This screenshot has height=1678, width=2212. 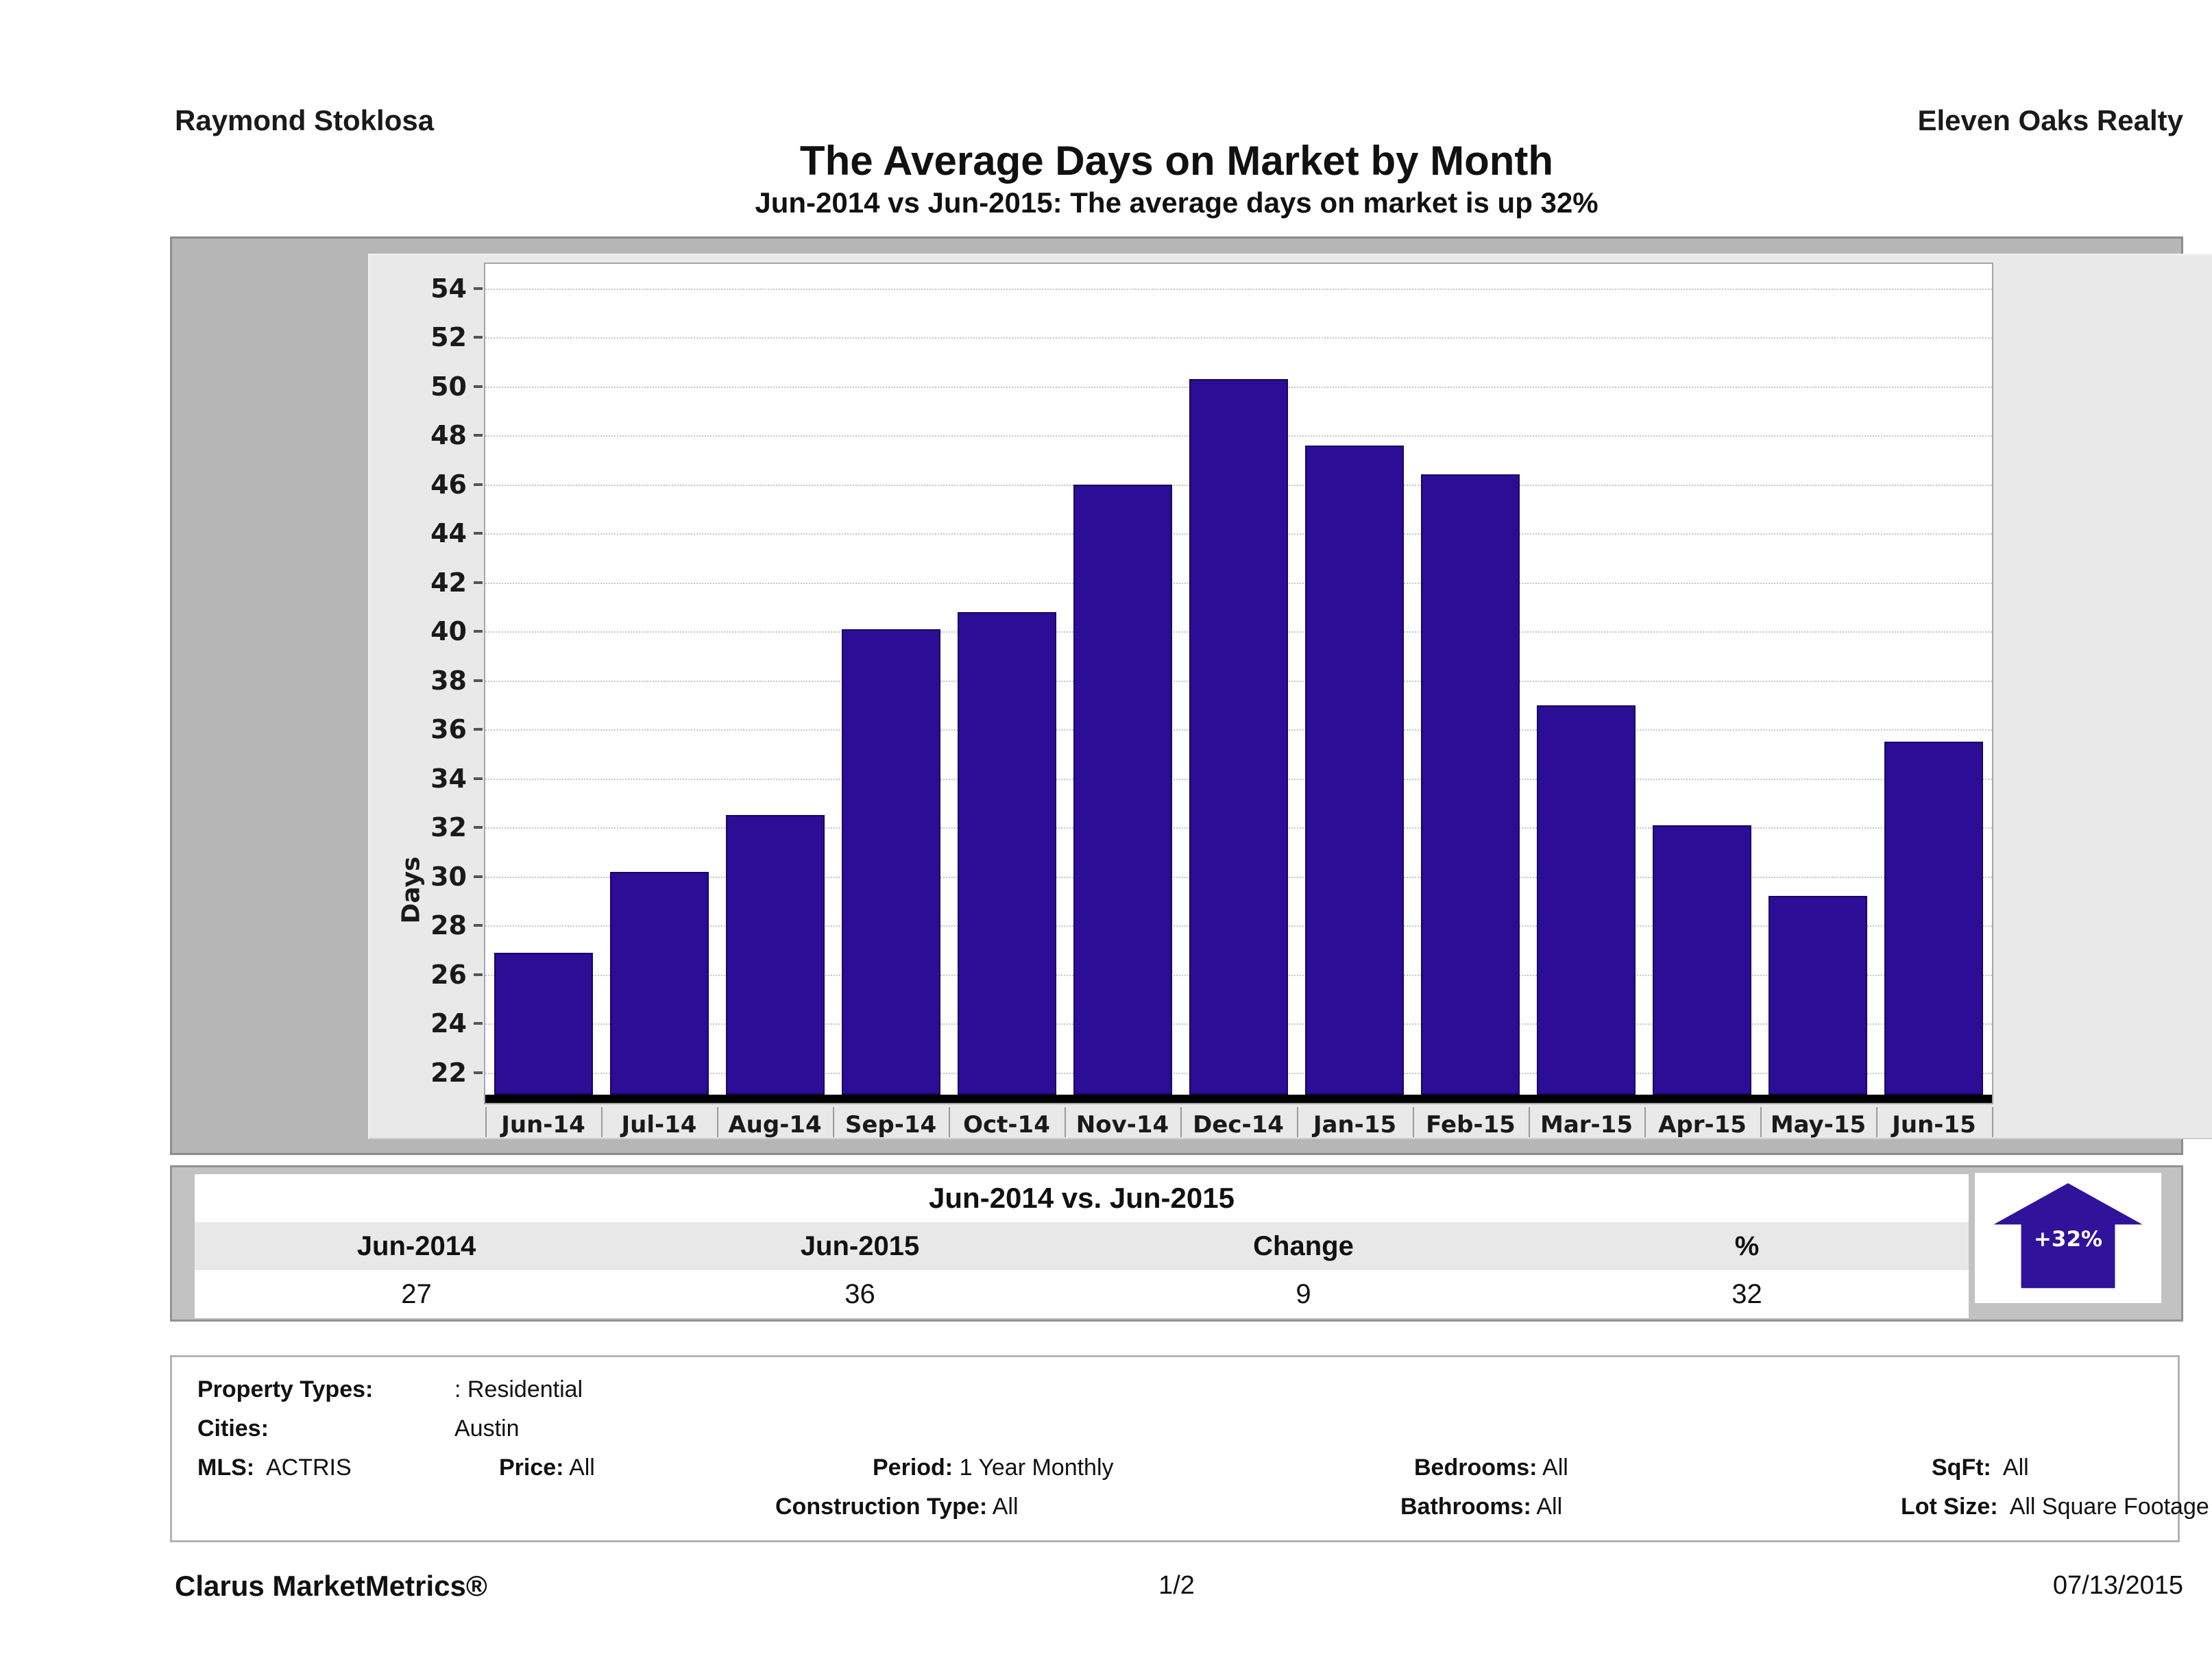 I want to click on period-value: 1 Year Monthly, so click(x=1036, y=1468).